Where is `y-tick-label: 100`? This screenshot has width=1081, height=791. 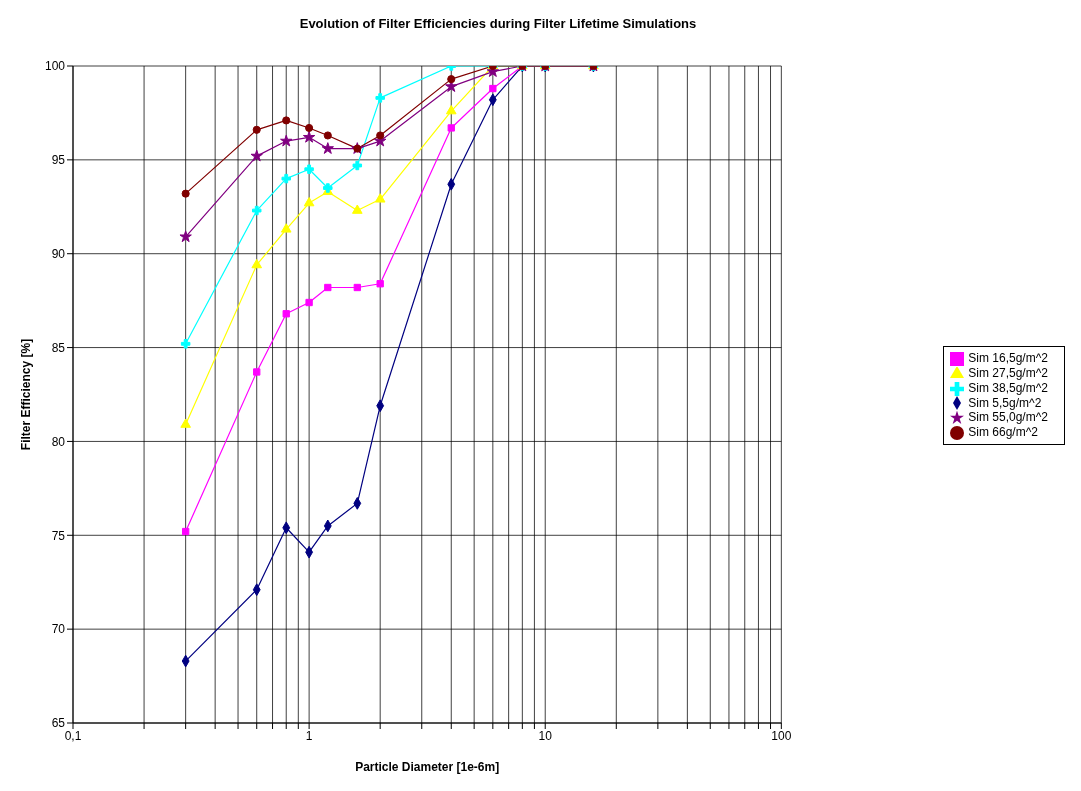 y-tick-label: 100 is located at coordinates (55, 66).